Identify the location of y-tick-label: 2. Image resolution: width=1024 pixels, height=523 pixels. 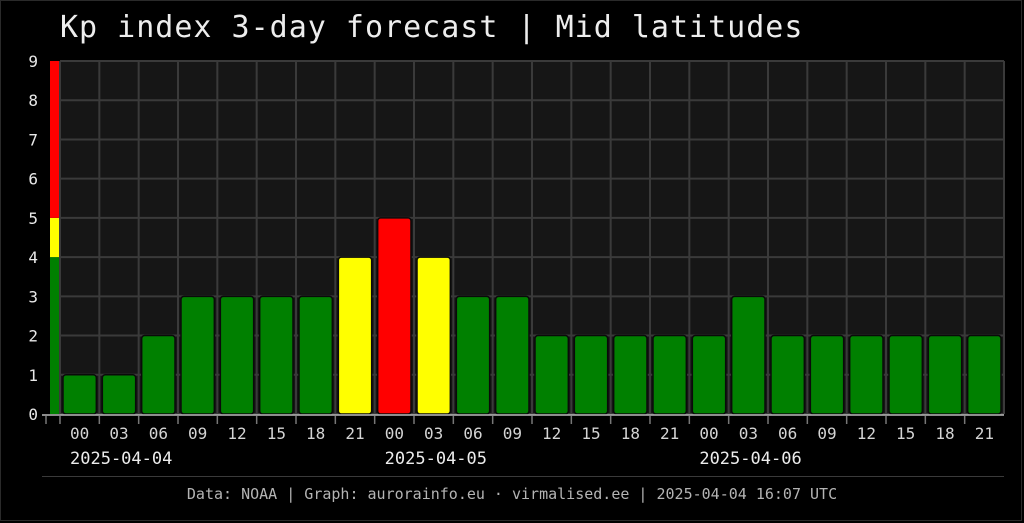
(33, 336).